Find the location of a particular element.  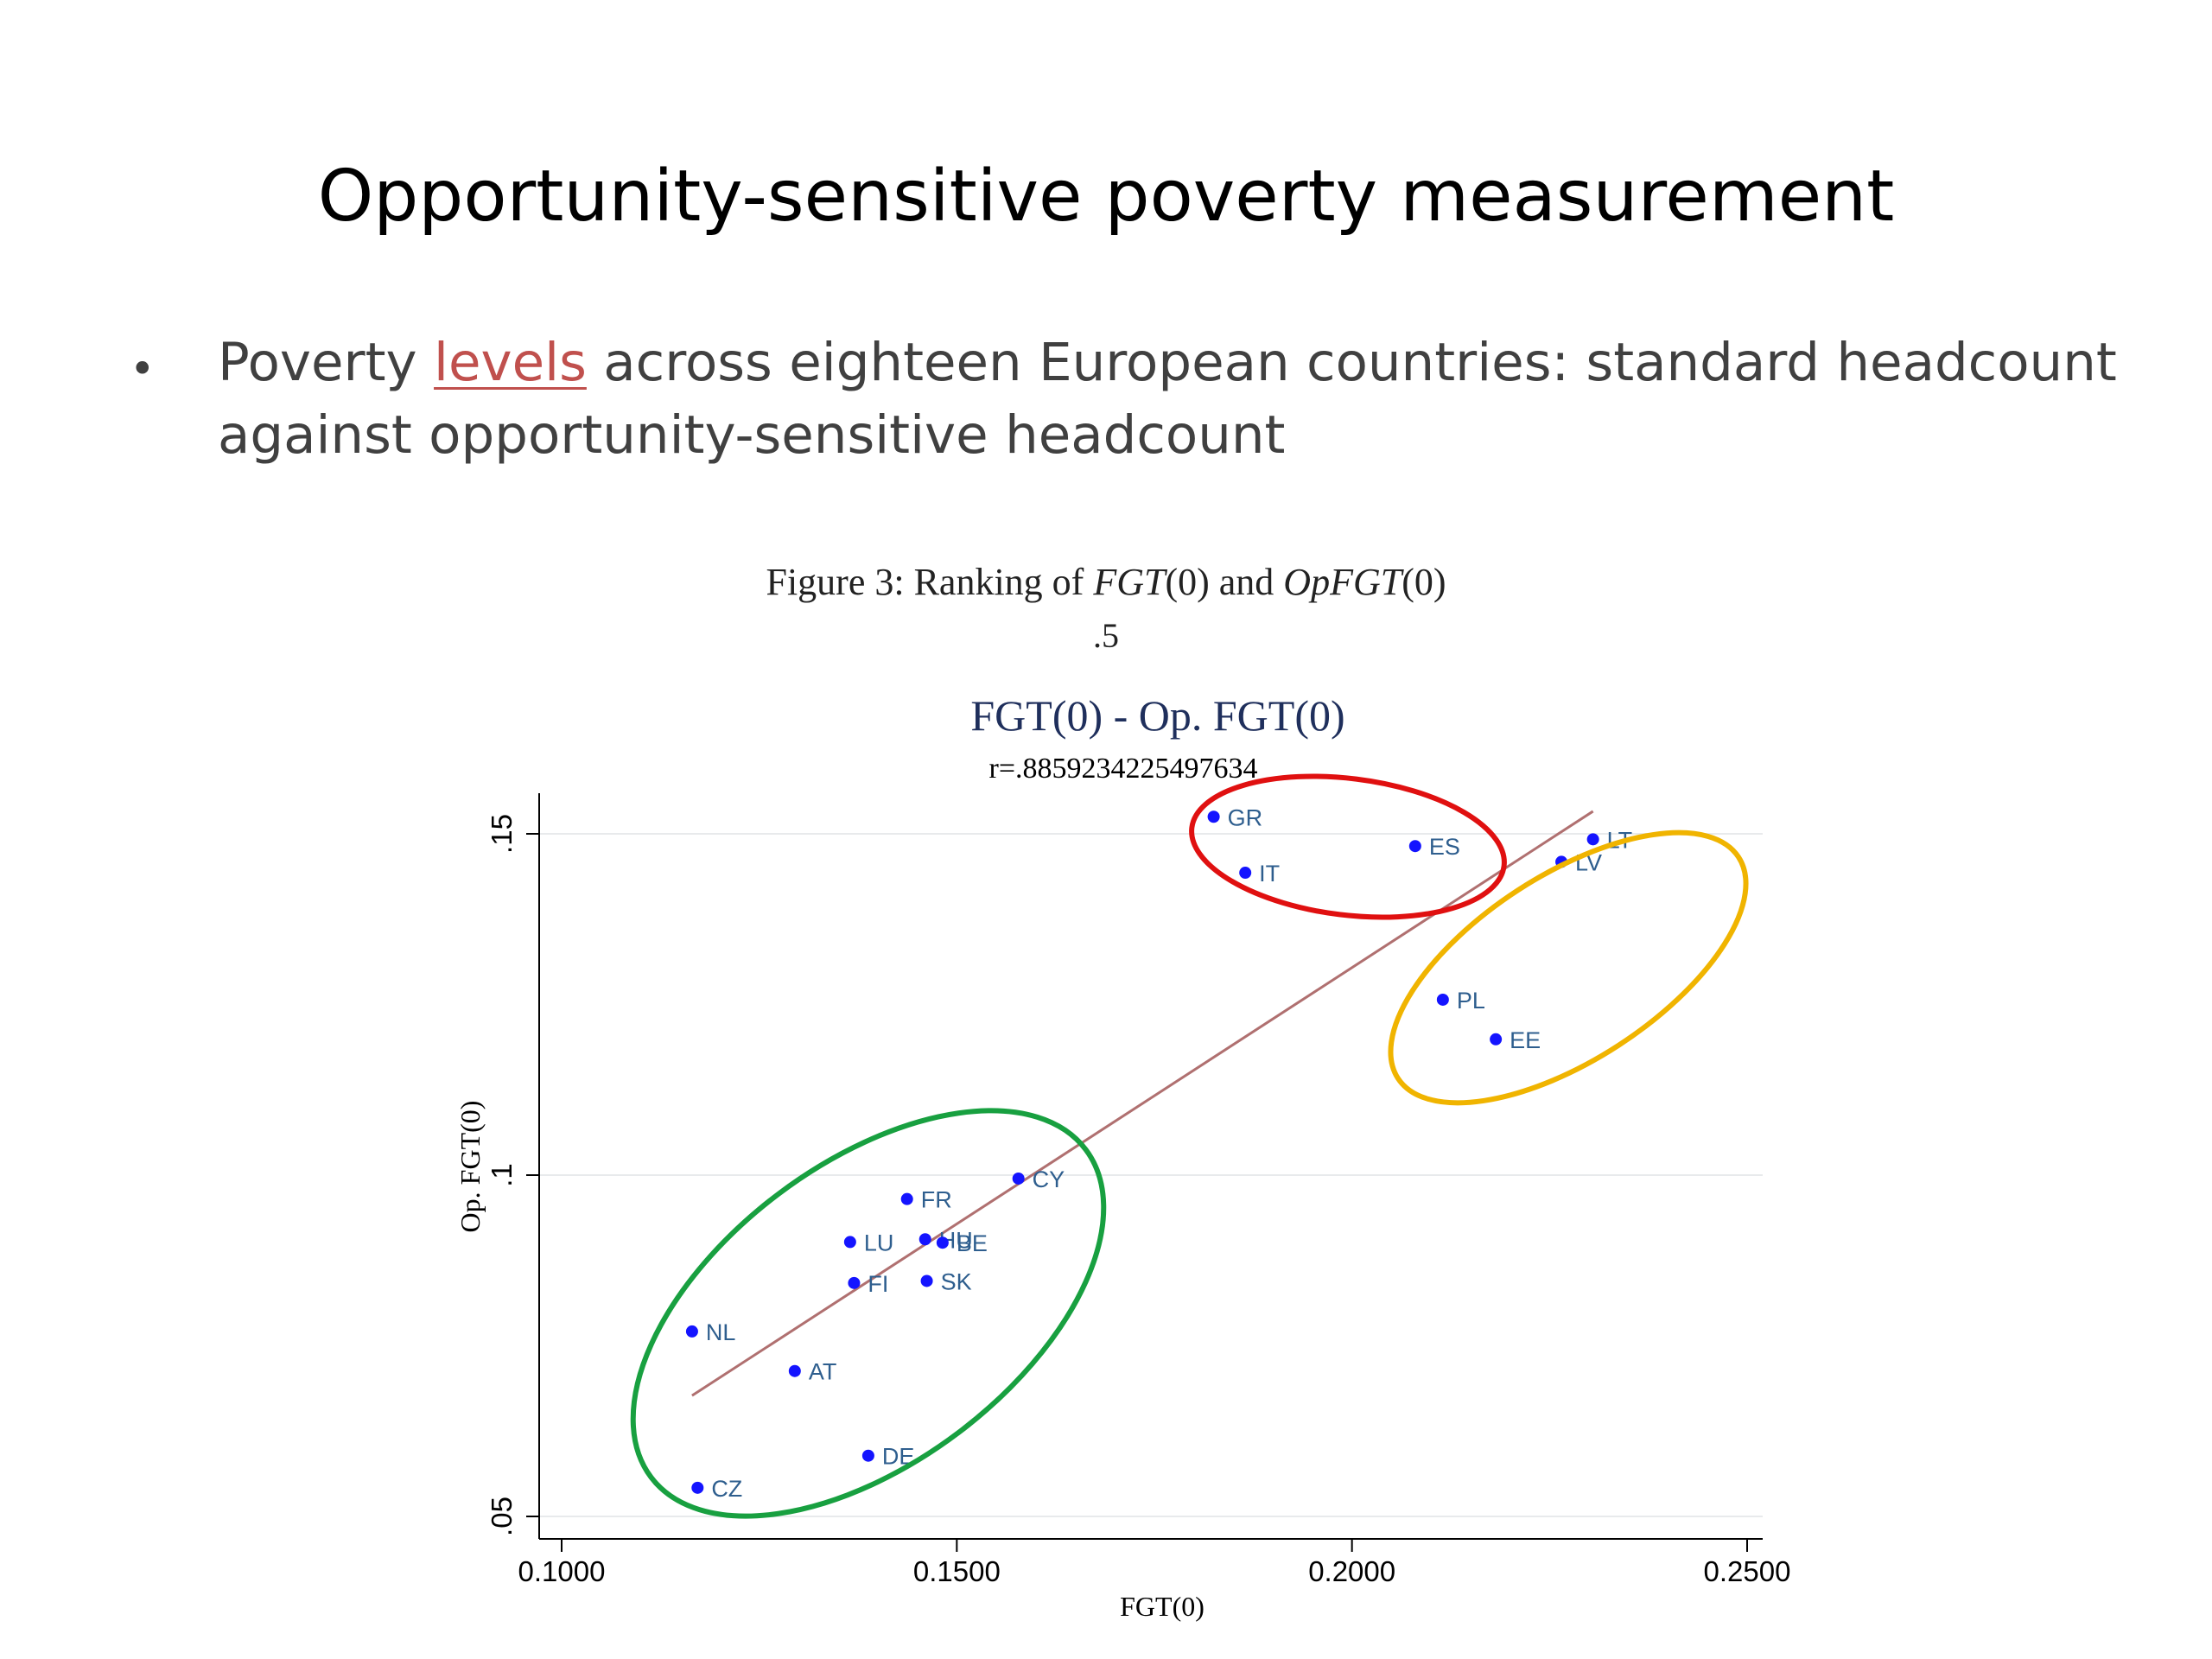

caption-arg-2: (0) is located at coordinates (1424, 582).